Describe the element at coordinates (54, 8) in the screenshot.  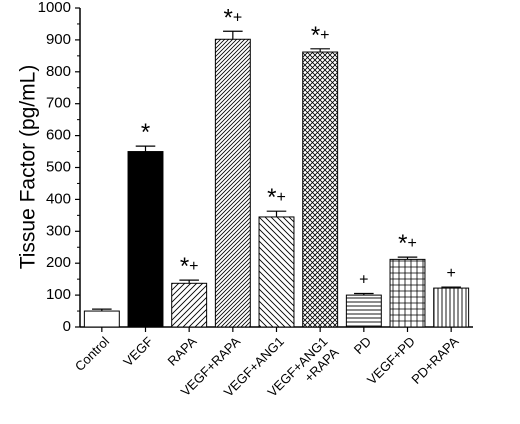
I see `y-tick-label: 1000` at that location.